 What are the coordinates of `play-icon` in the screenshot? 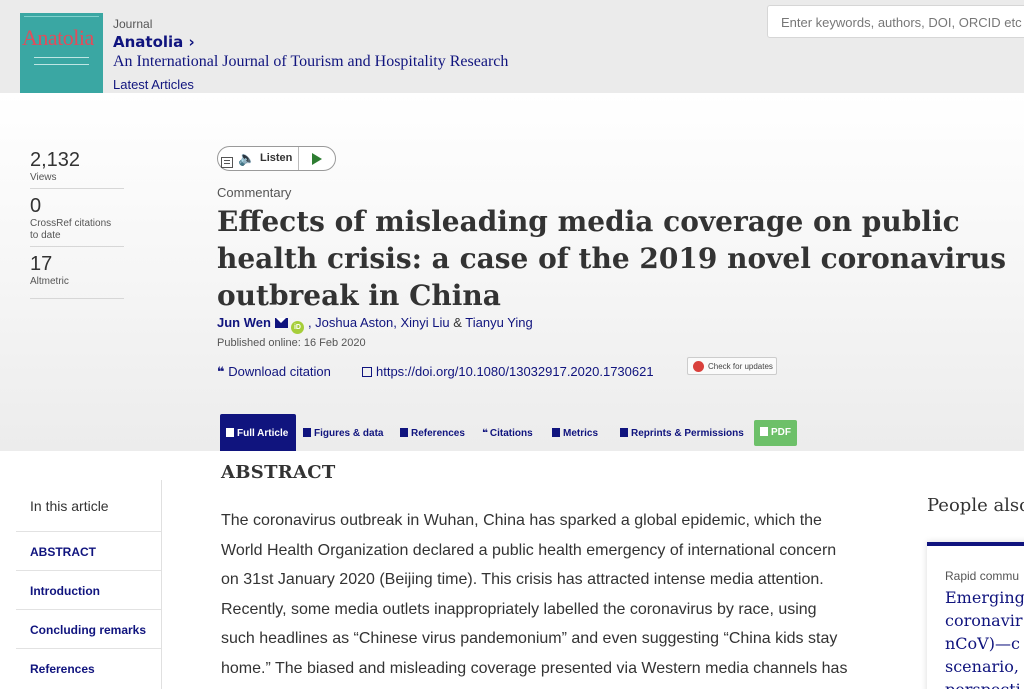 It's located at (317, 159).